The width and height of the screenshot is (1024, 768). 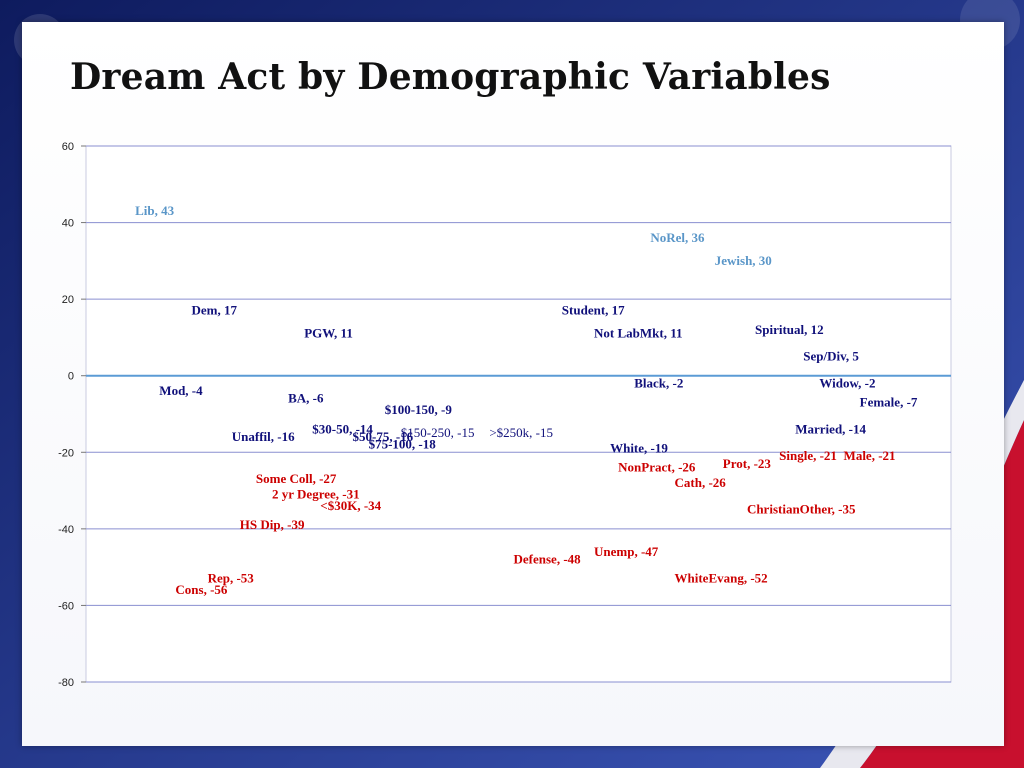 I want to click on data-label: Jewish, 30, so click(x=743, y=260).